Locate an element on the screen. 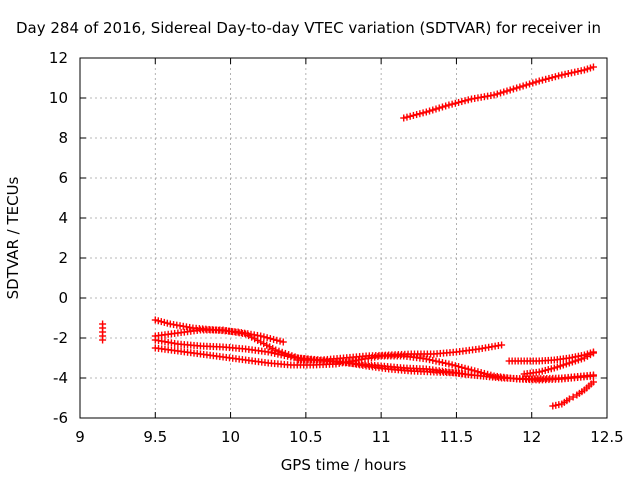 Image resolution: width=640 pixels, height=480 pixels. y-tick-label: 2 is located at coordinates (63, 258).